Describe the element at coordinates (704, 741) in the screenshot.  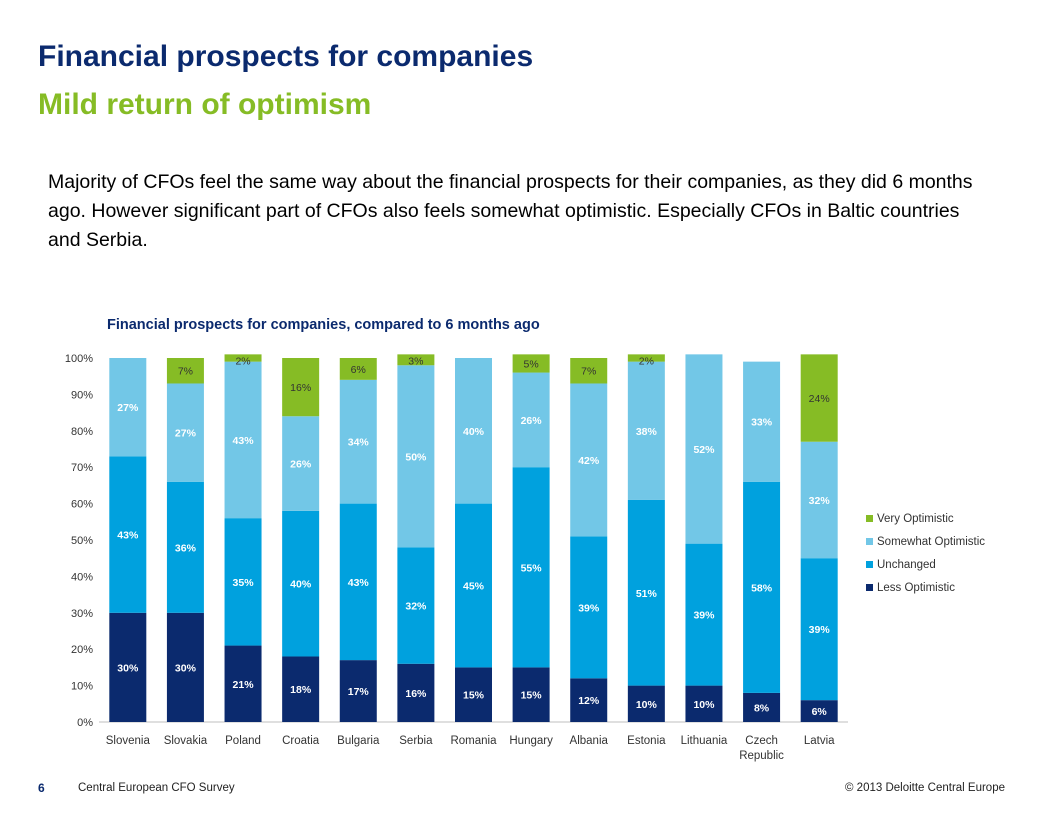
I see `x-tick-label: Lithuania` at that location.